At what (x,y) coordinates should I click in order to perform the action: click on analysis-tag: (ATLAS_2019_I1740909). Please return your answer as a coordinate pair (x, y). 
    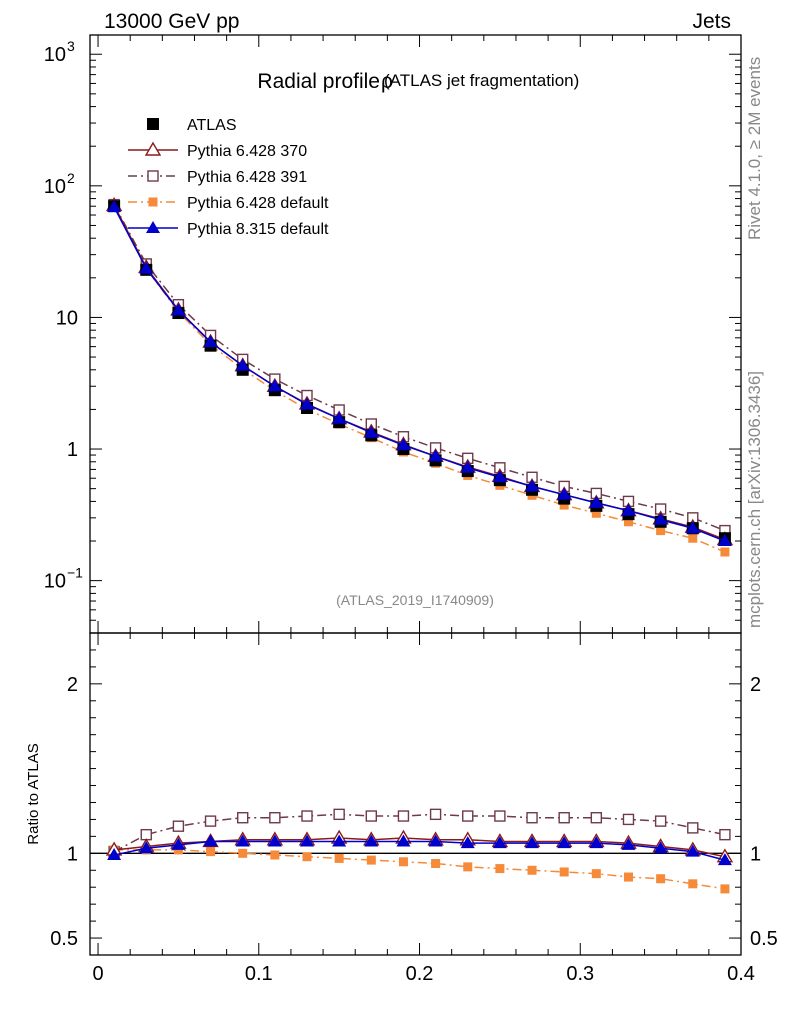
    Looking at the image, I should click on (415, 600).